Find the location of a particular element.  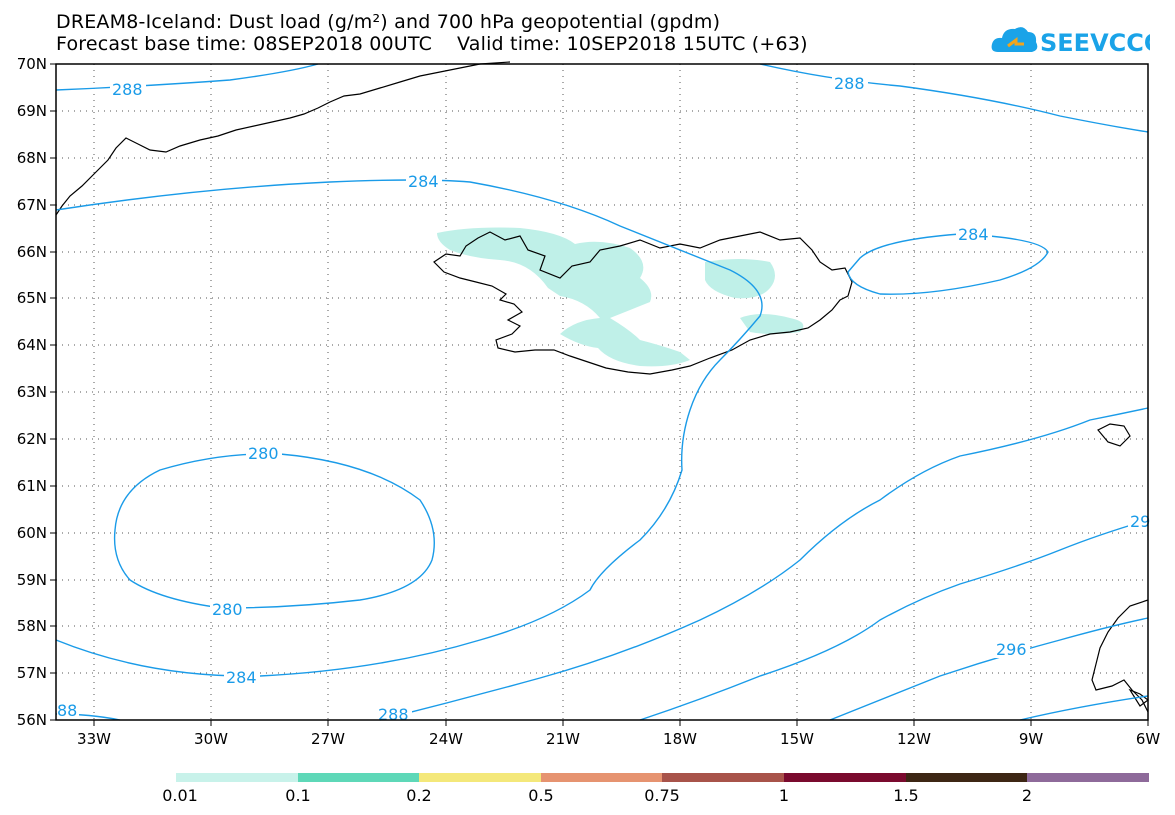

contour-label: 296 is located at coordinates (1011, 649).